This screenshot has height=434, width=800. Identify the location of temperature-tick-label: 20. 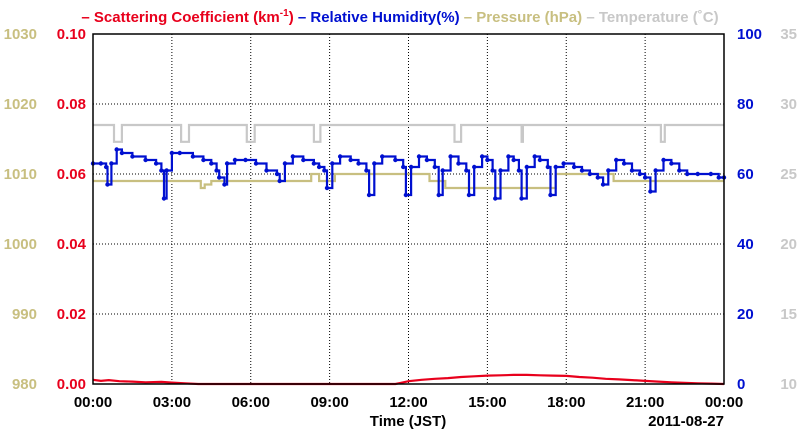
(788, 244).